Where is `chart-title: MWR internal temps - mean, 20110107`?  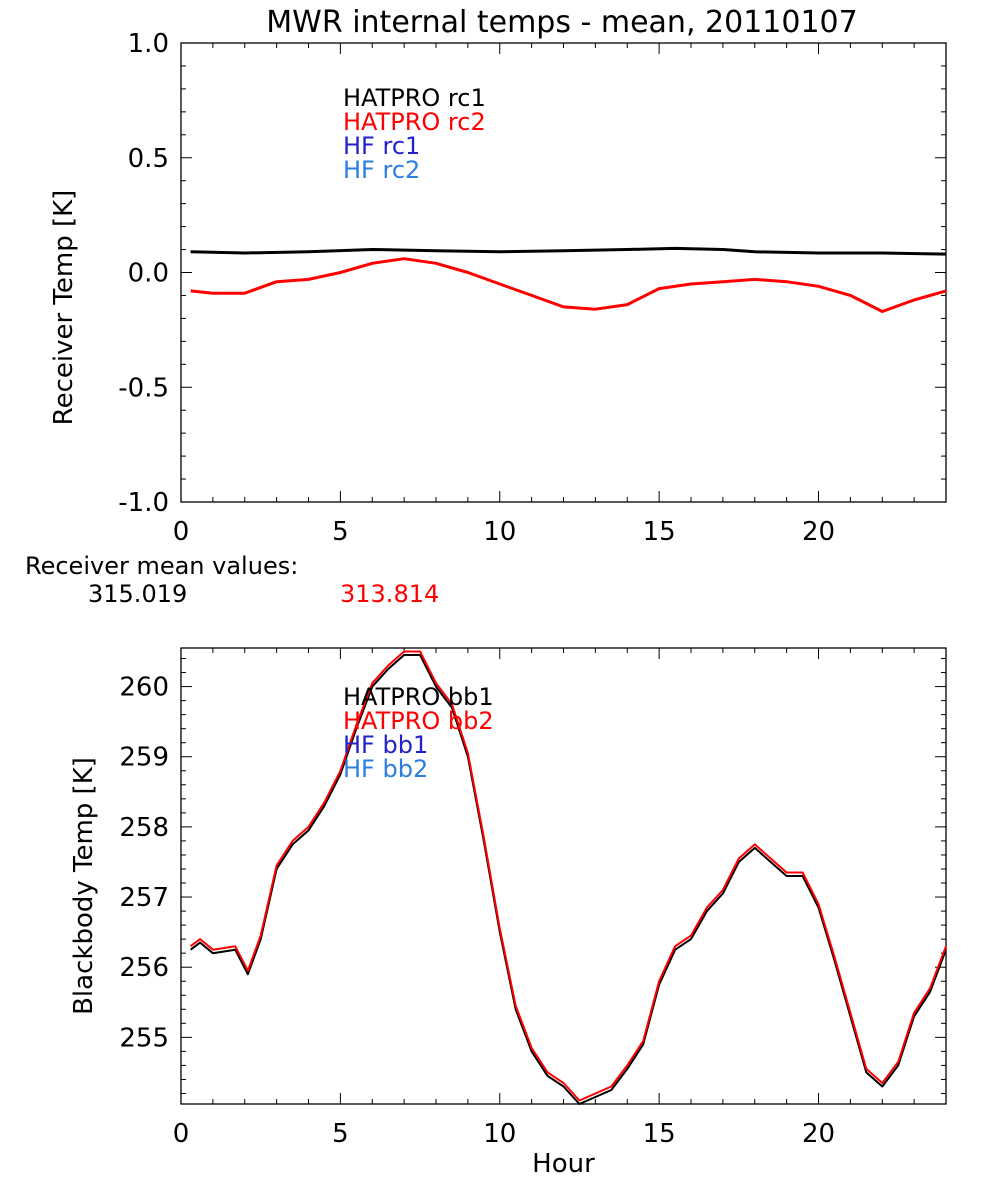
chart-title: MWR internal temps - mean, 20110107 is located at coordinates (561, 22).